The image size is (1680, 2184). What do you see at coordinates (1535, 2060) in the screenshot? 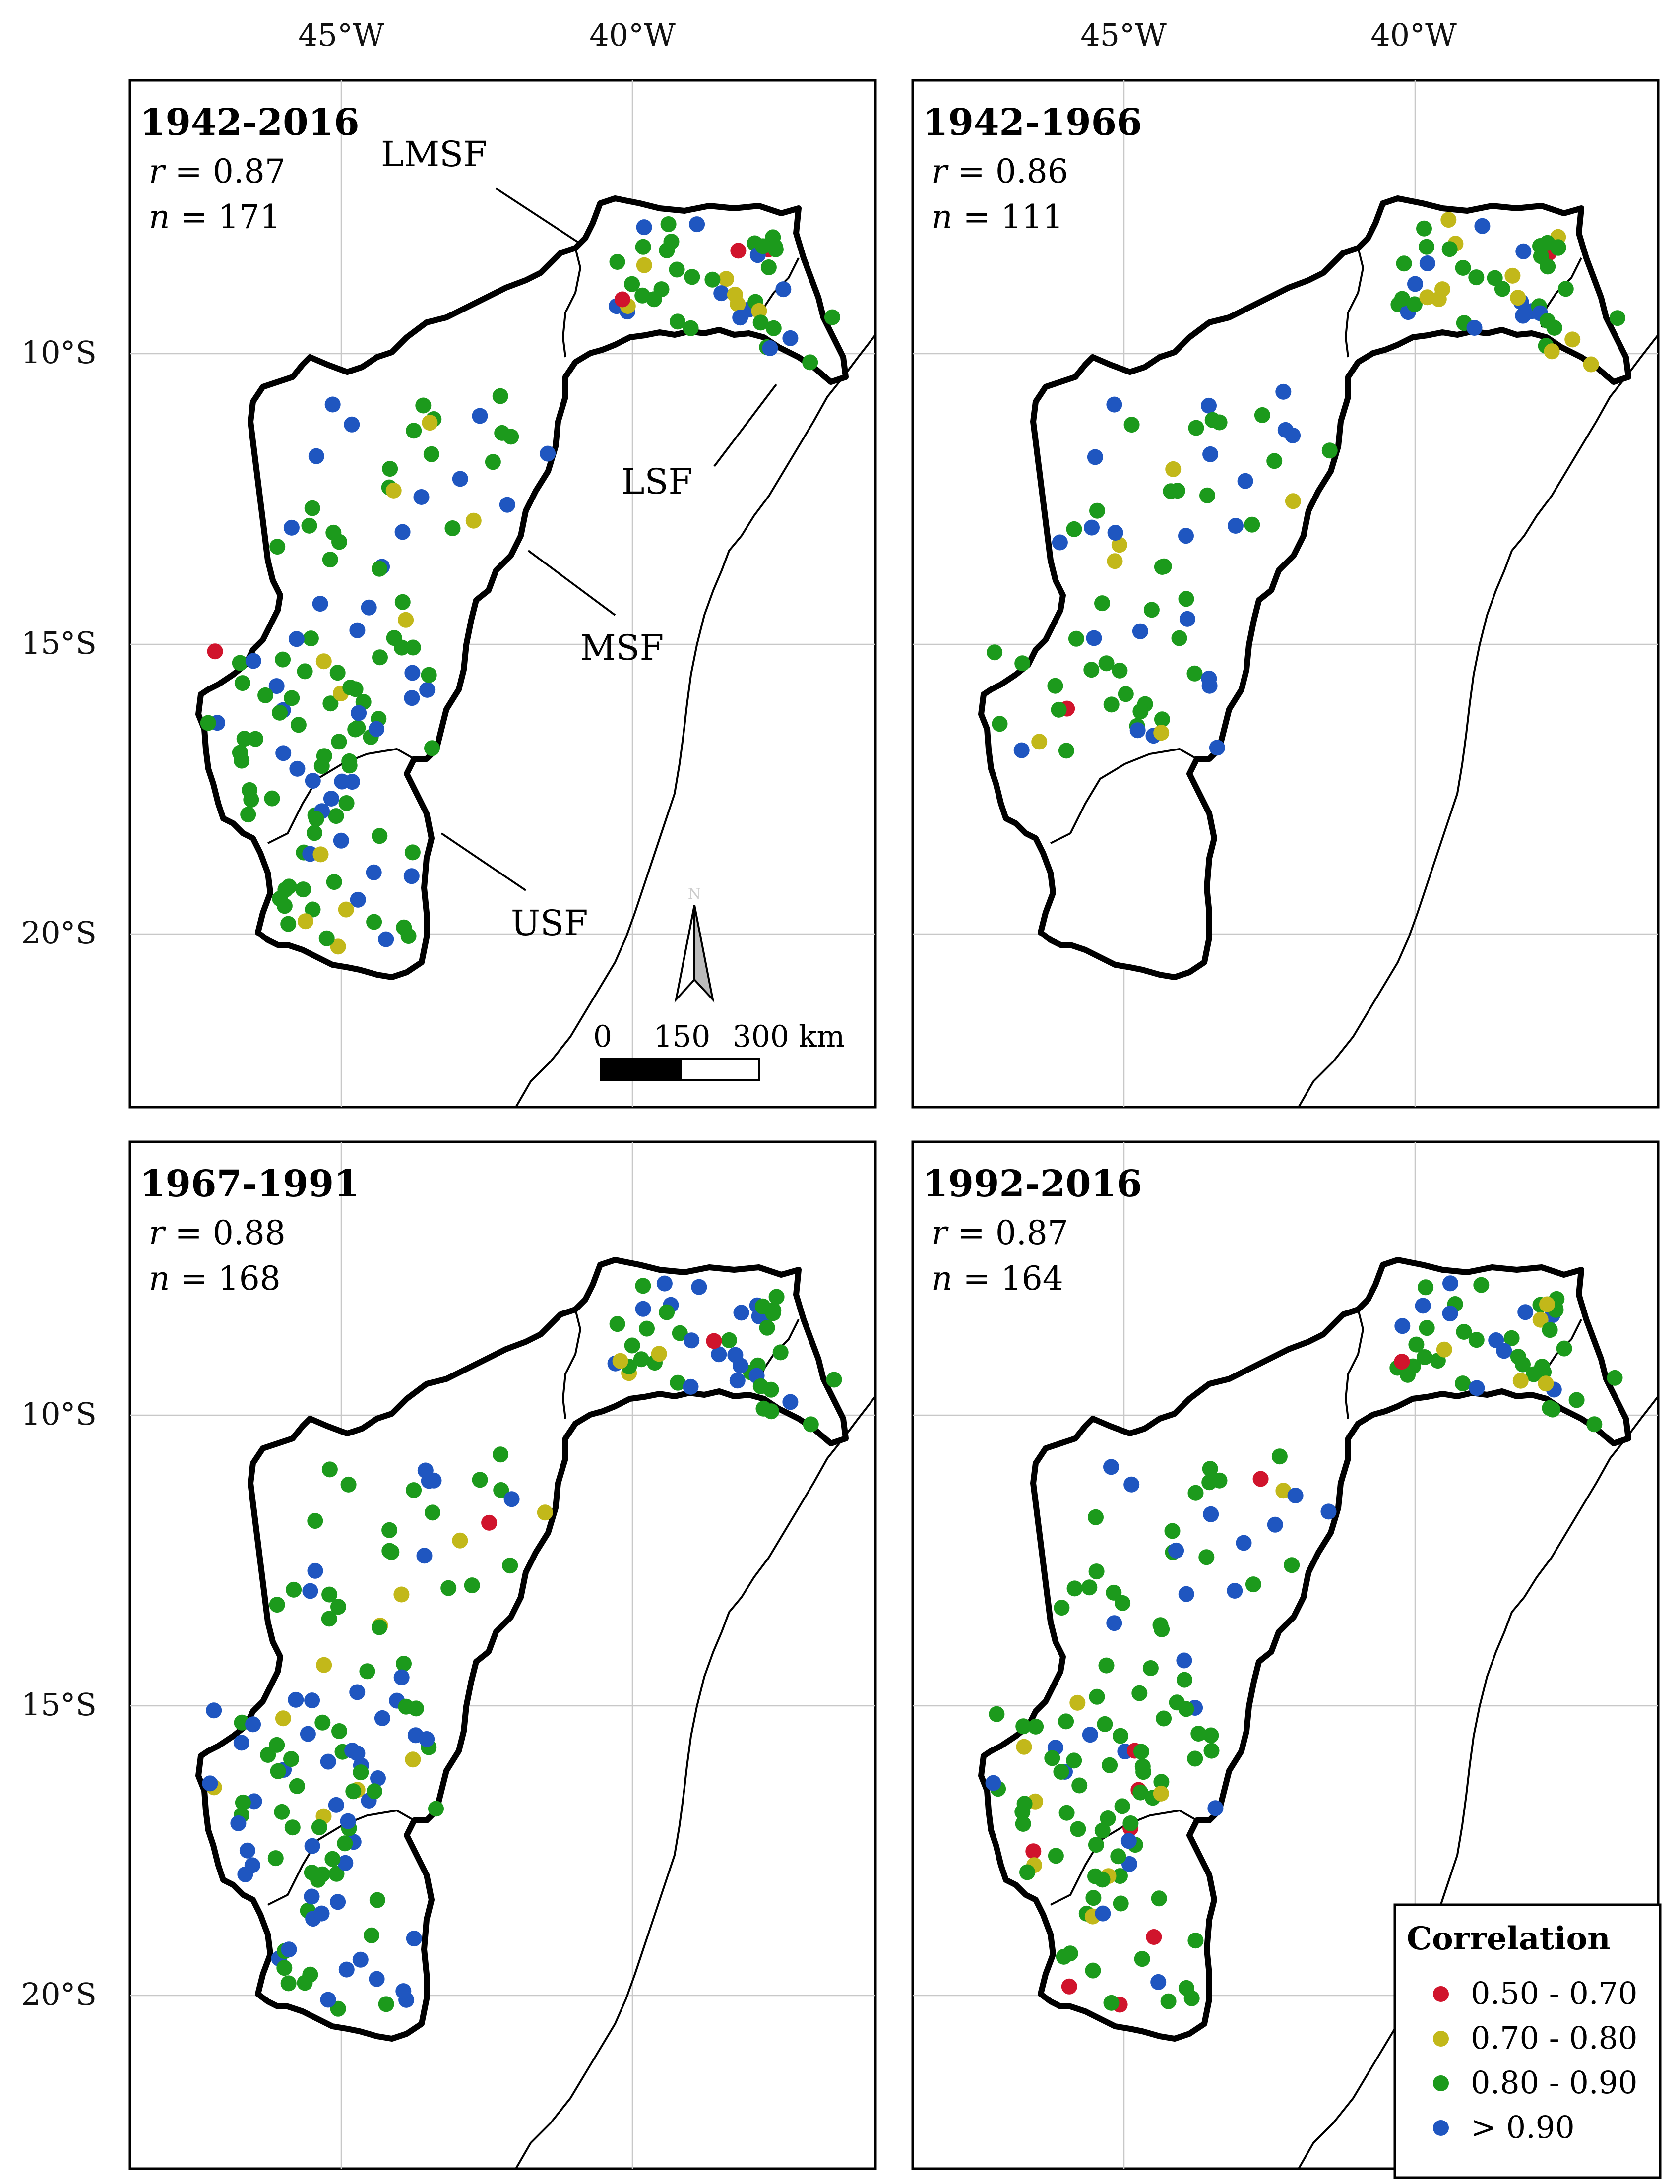
I see `legend-items: 0.50 - 0.70 0.70 - 0.80 0.80 - 0.90 > 0.90` at bounding box center [1535, 2060].